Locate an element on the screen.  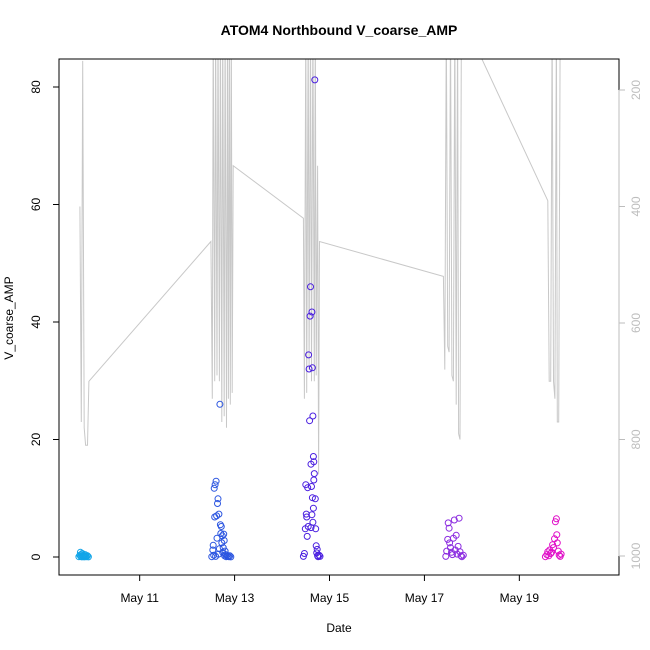
x-tick-label: May 11 is located at coordinates (139, 598).